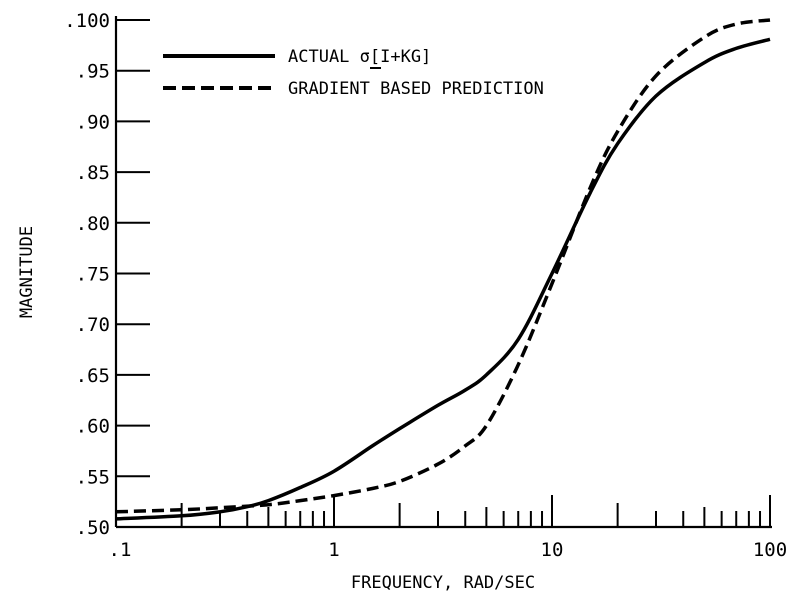  I want to click on y-tick-label: .100, so click(87, 21).